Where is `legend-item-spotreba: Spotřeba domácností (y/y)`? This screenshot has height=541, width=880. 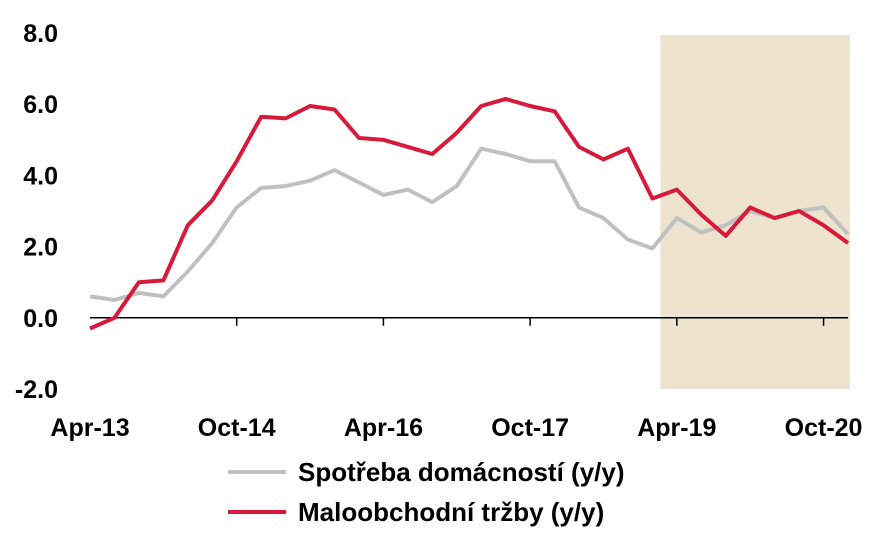 legend-item-spotreba: Spotřeba domácností (y/y) is located at coordinates (426, 472).